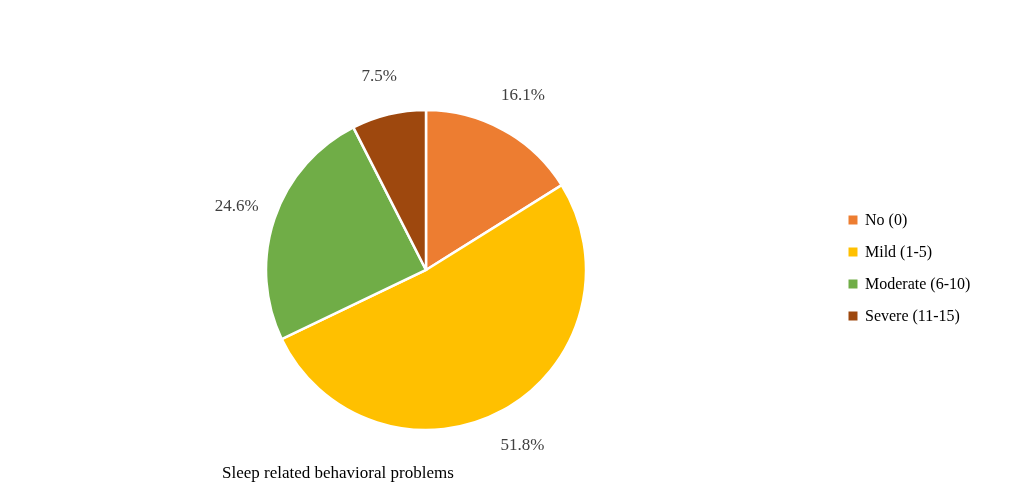 The image size is (1023, 488). I want to click on legend-label: No (0), so click(886, 220).